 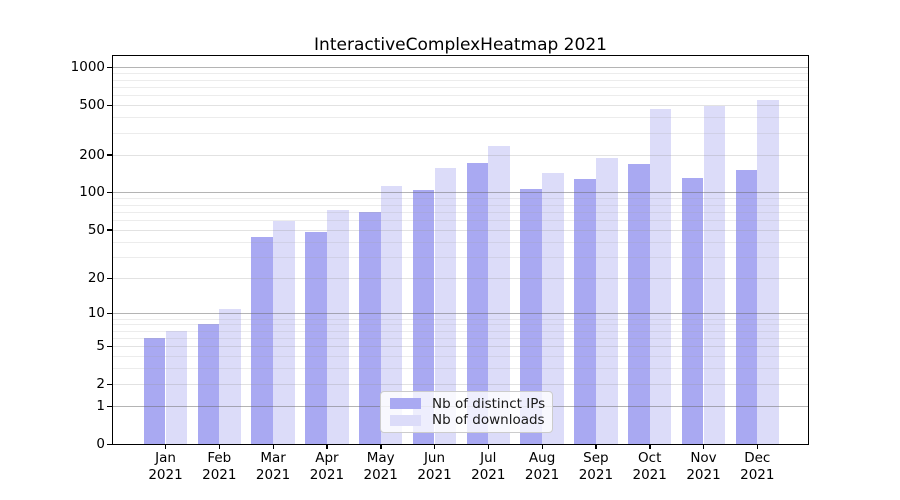 I want to click on y-axis-tick-label: 1000, so click(x=87, y=67).